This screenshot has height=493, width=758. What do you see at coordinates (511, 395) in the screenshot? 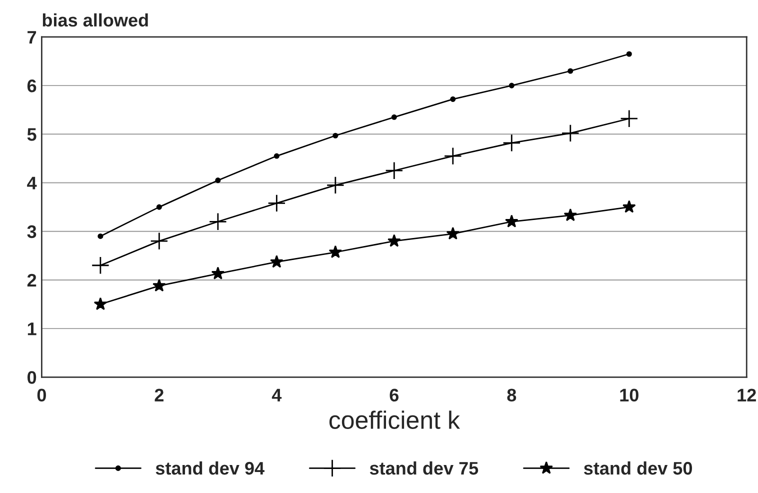
I see `x-tick-label: 8` at bounding box center [511, 395].